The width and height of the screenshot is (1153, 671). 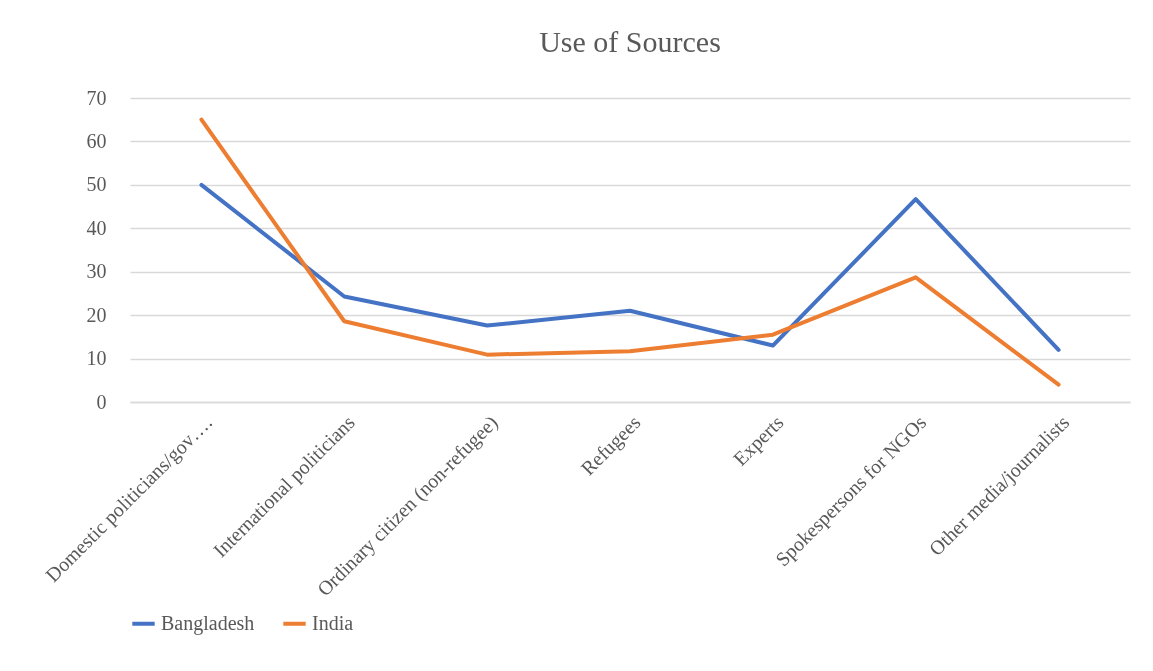 I want to click on y-tick-label: 70, so click(x=96, y=97).